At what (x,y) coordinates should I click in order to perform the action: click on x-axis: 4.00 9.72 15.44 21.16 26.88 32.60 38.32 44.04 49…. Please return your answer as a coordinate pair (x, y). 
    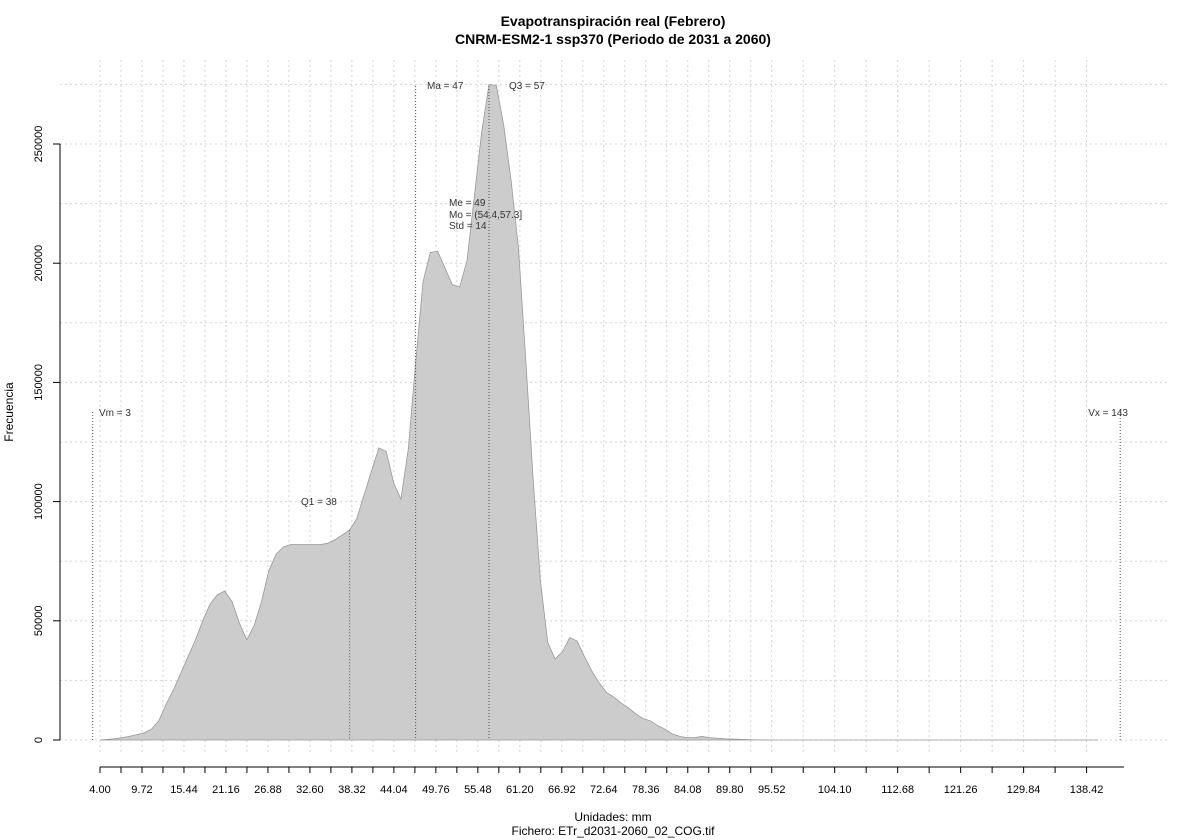
    Looking at the image, I should click on (606, 781).